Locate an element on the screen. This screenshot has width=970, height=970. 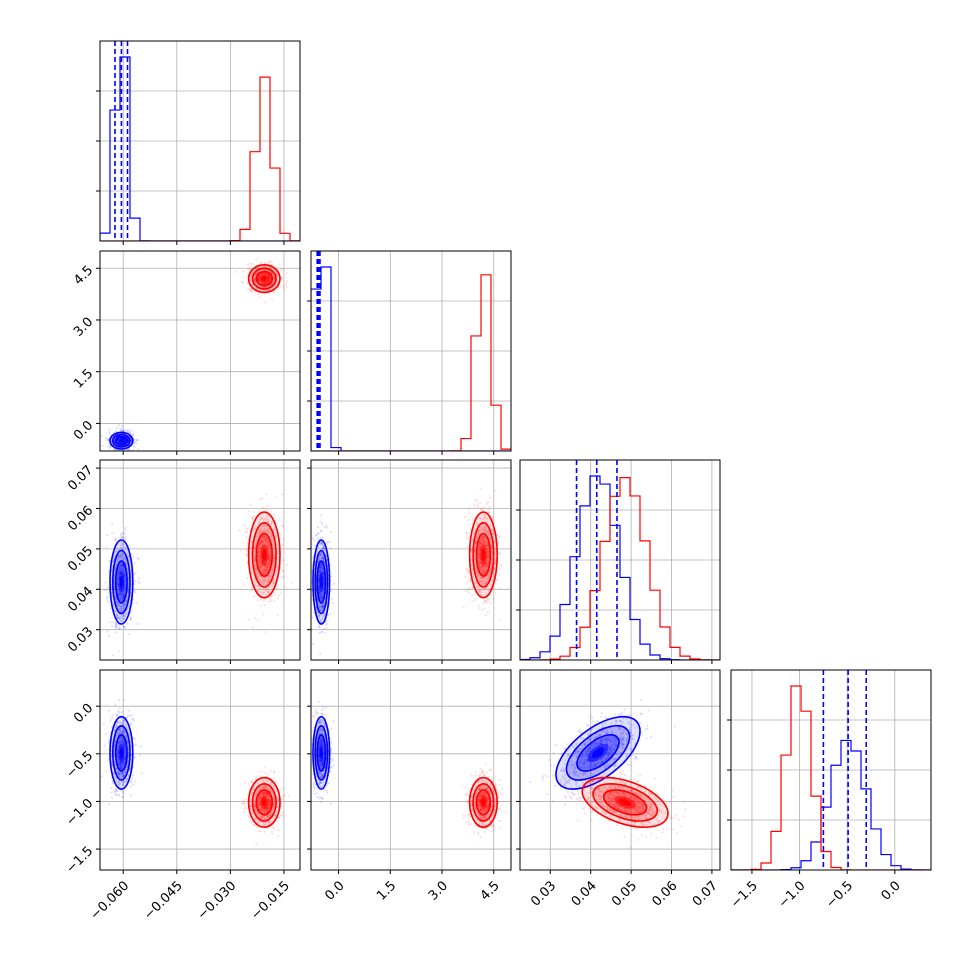
hist-panel-p1 is located at coordinates (198, 142).